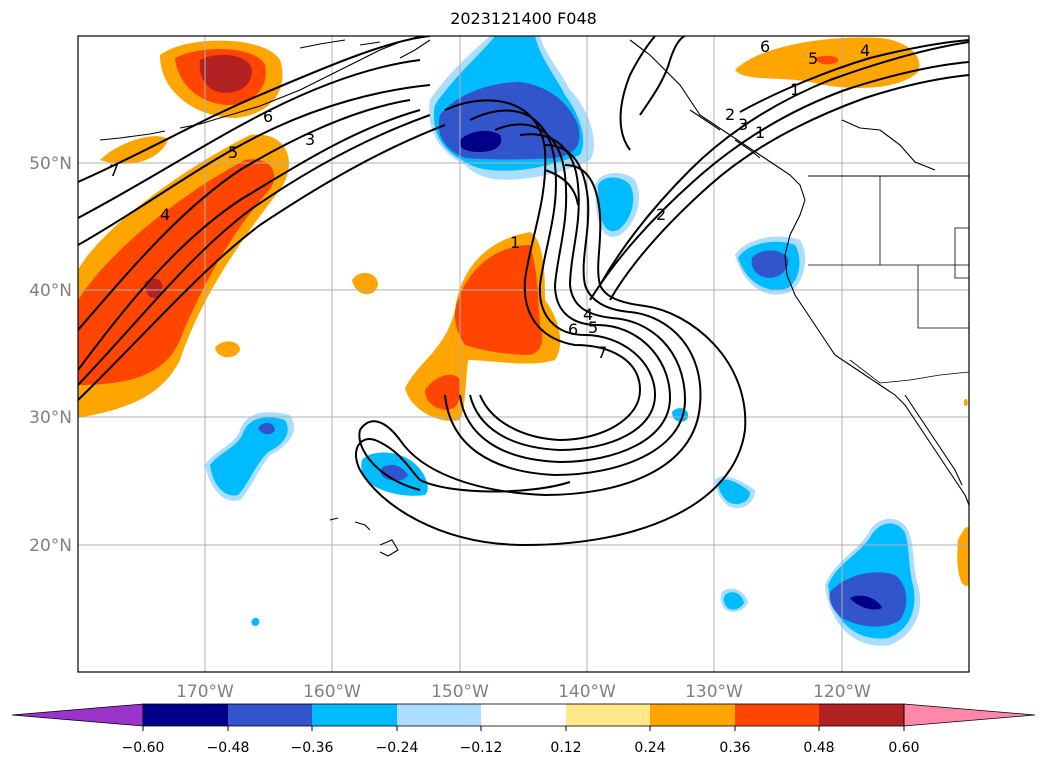 The height and width of the screenshot is (765, 1047). Describe the element at coordinates (312, 748) in the screenshot. I see `colorbar-tick-label: −0.36` at that location.